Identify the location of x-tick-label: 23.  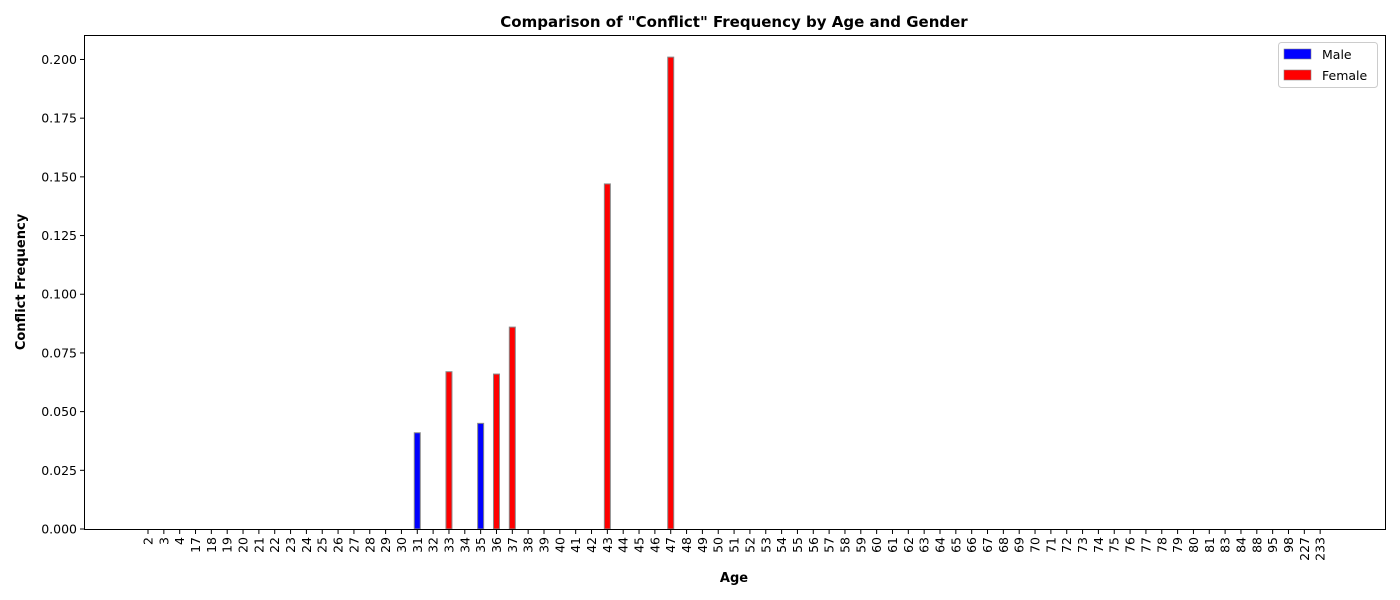
(290, 545).